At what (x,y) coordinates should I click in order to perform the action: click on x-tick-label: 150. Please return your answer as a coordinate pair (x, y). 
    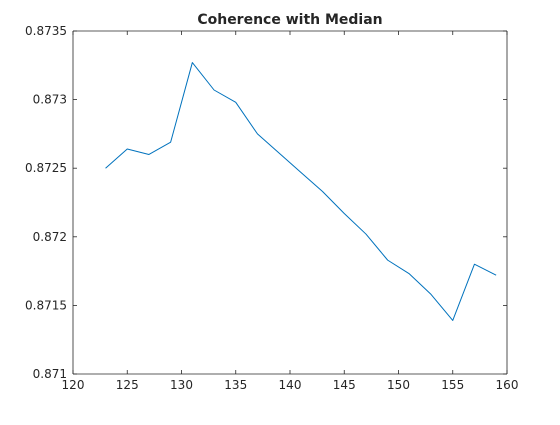
    Looking at the image, I should click on (398, 385).